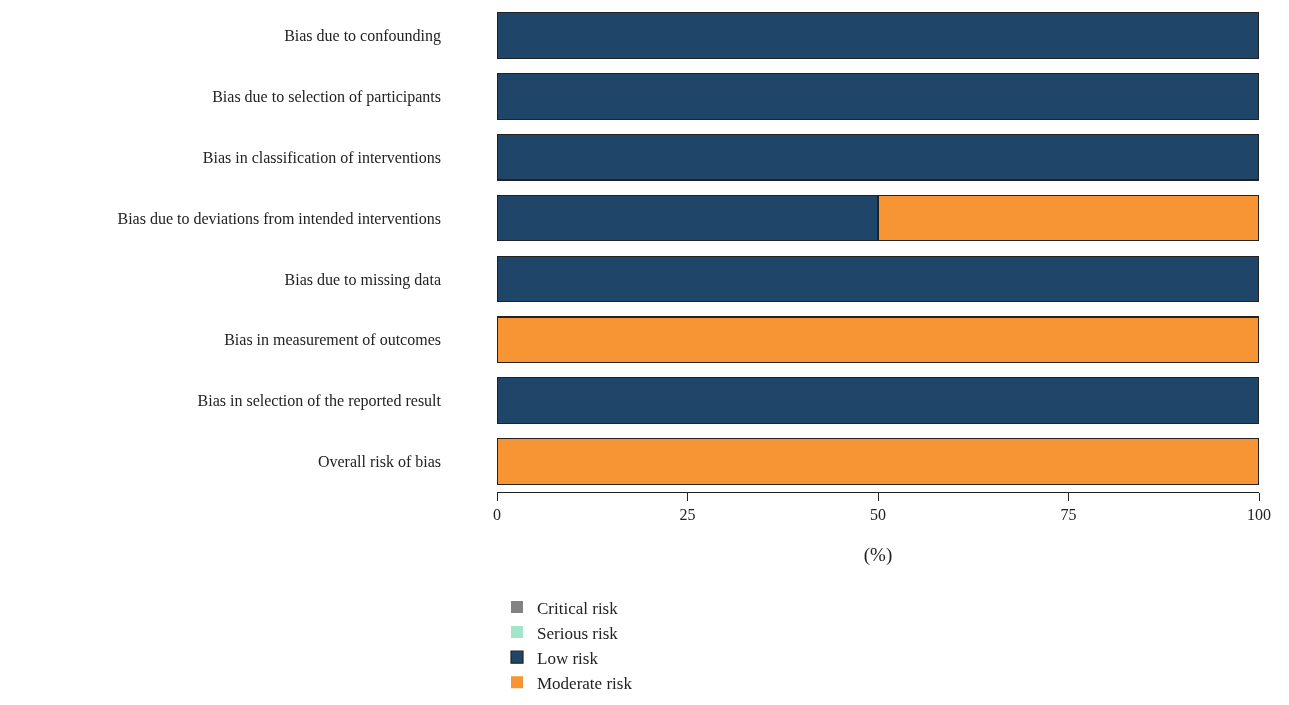 The image size is (1289, 705). I want to click on y-tick-label: Bias in classification of interventions, so click(321, 157).